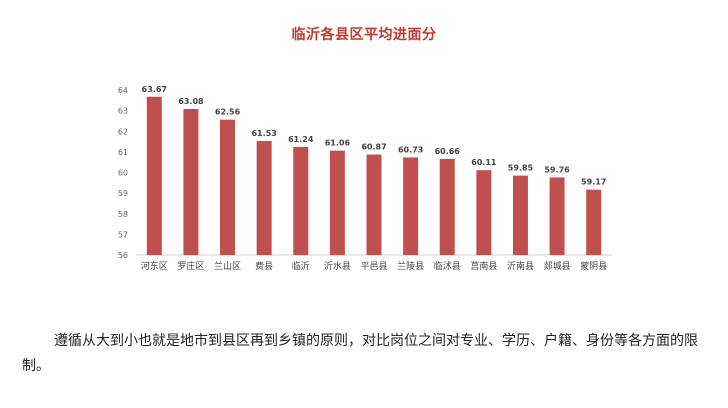 Image resolution: width=728 pixels, height=408 pixels. What do you see at coordinates (448, 151) in the screenshot?
I see `data-label: 60.66` at bounding box center [448, 151].